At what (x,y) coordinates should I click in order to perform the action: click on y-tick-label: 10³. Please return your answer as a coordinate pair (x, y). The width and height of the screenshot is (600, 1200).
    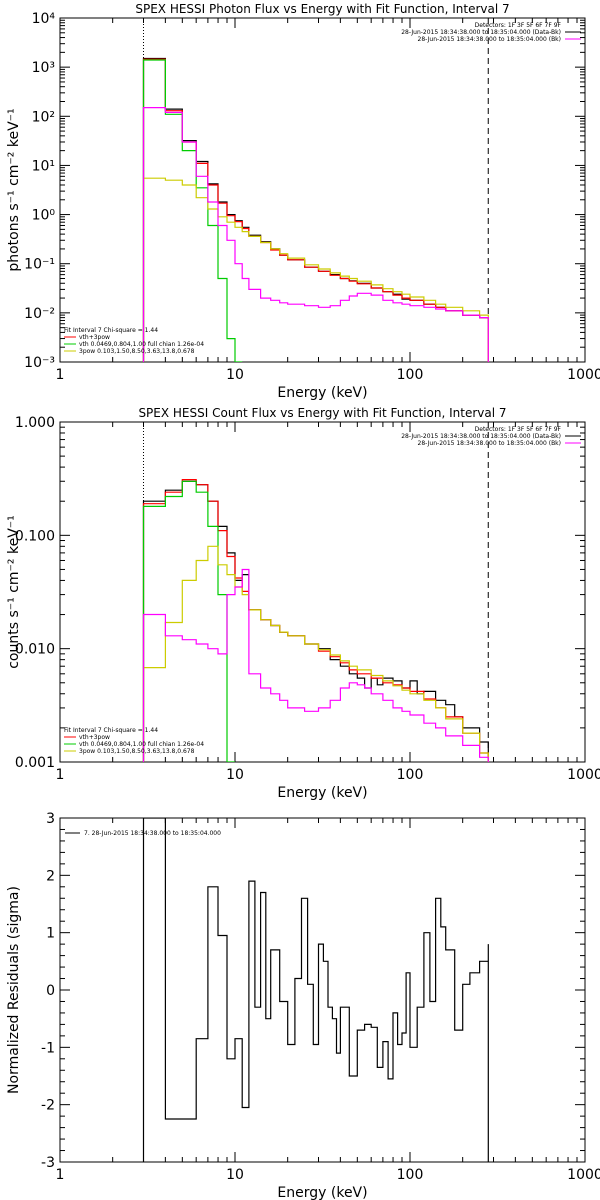
    Looking at the image, I should click on (43, 68).